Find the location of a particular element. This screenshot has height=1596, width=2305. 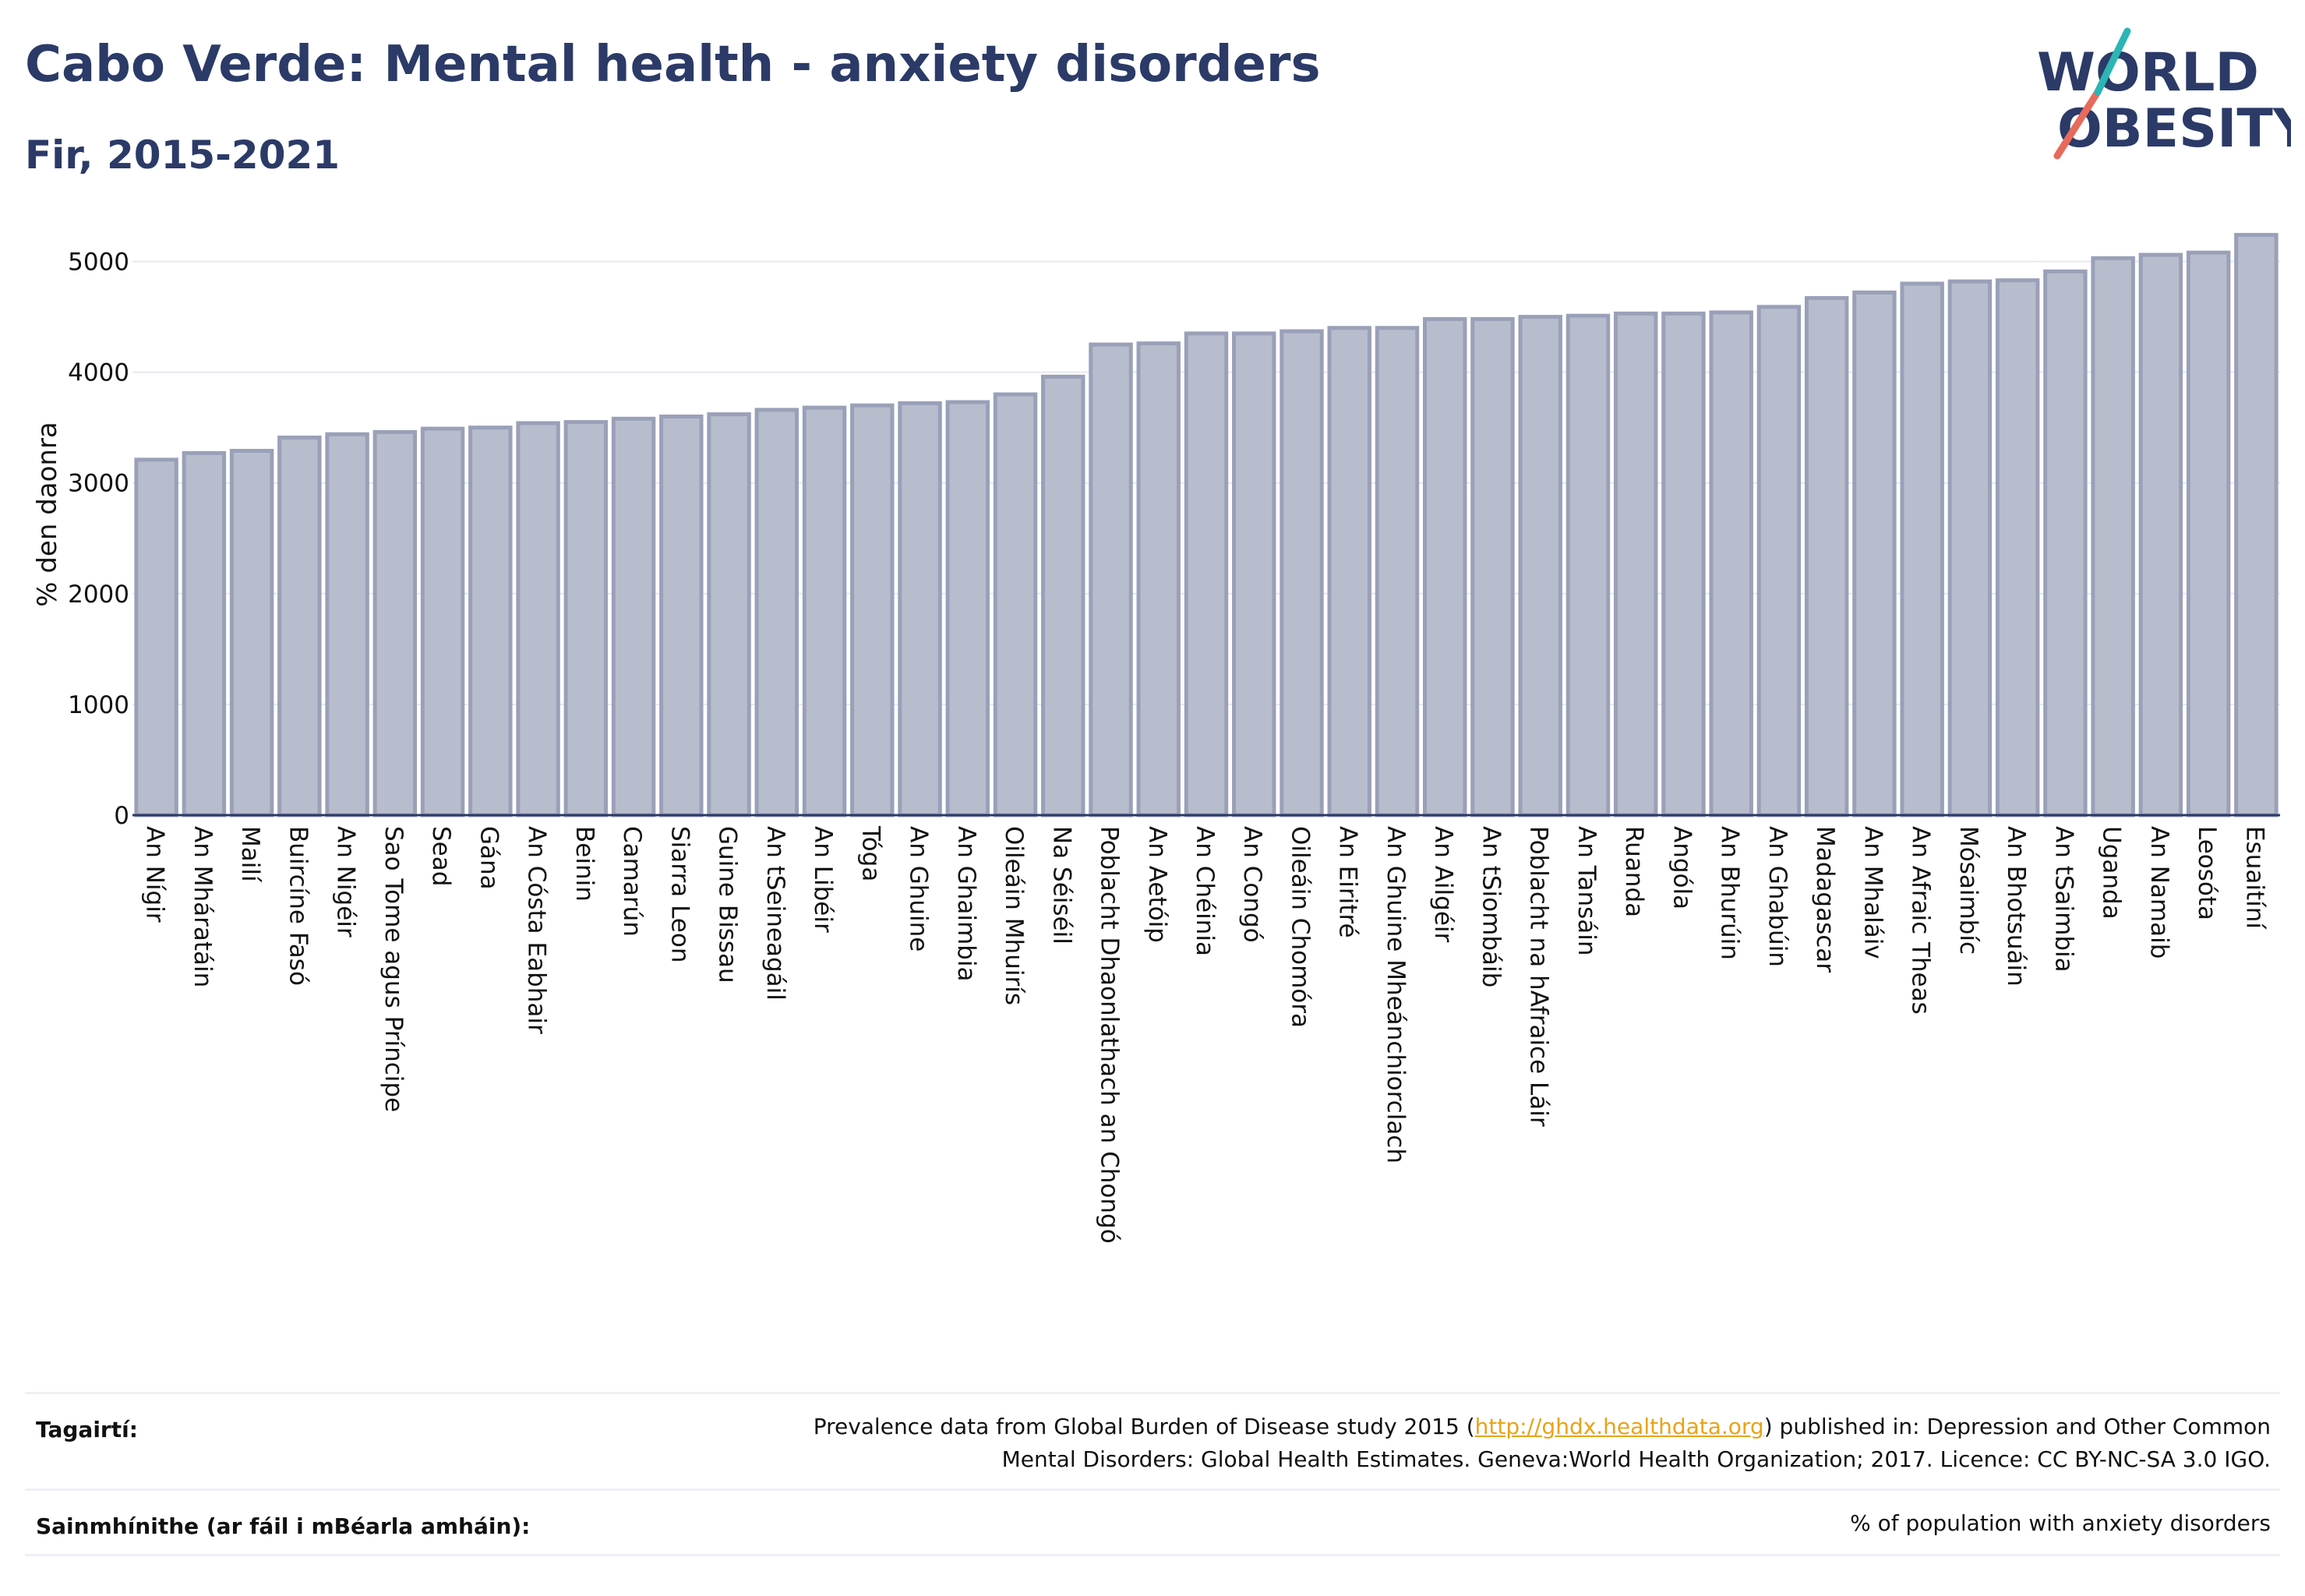

x-tick-label: An tSeineagáil is located at coordinates (775, 913).